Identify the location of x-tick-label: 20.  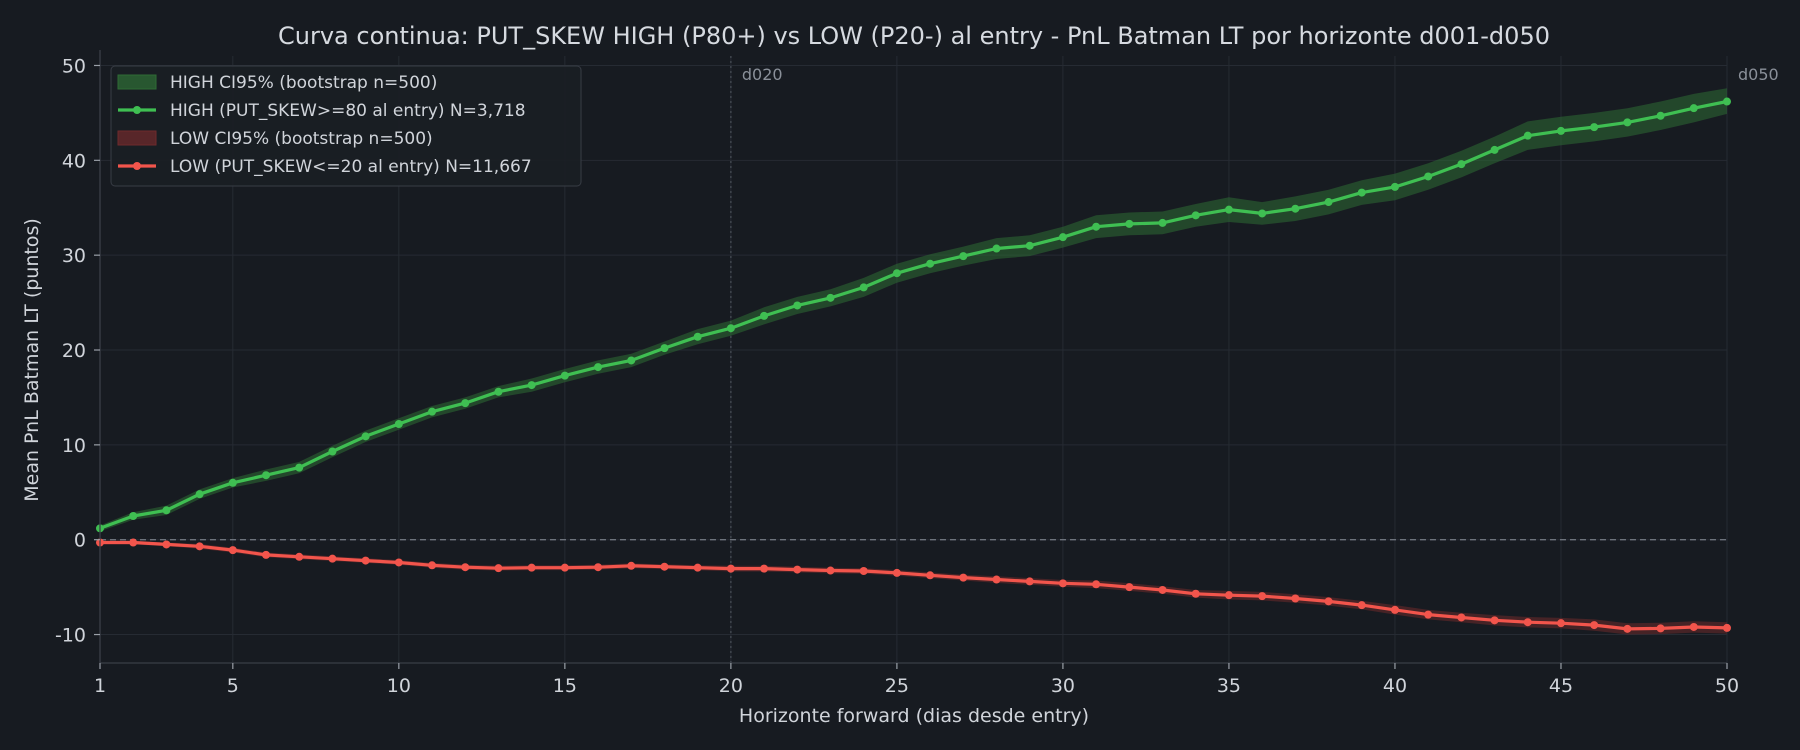
(731, 686).